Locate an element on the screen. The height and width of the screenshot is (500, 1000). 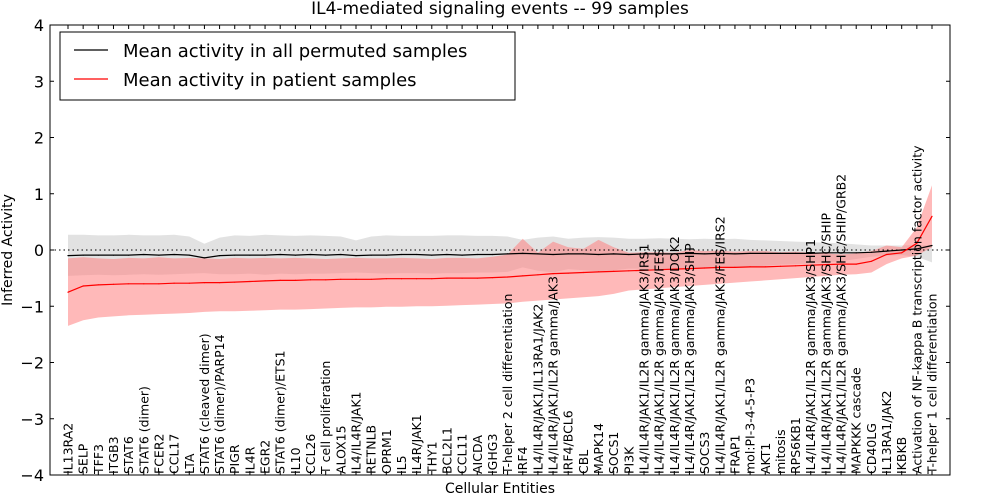
x-tick-label: IL4/IL4R/JAK1/IL2R gamma/JAK3/SHIP is located at coordinates (689, 358).